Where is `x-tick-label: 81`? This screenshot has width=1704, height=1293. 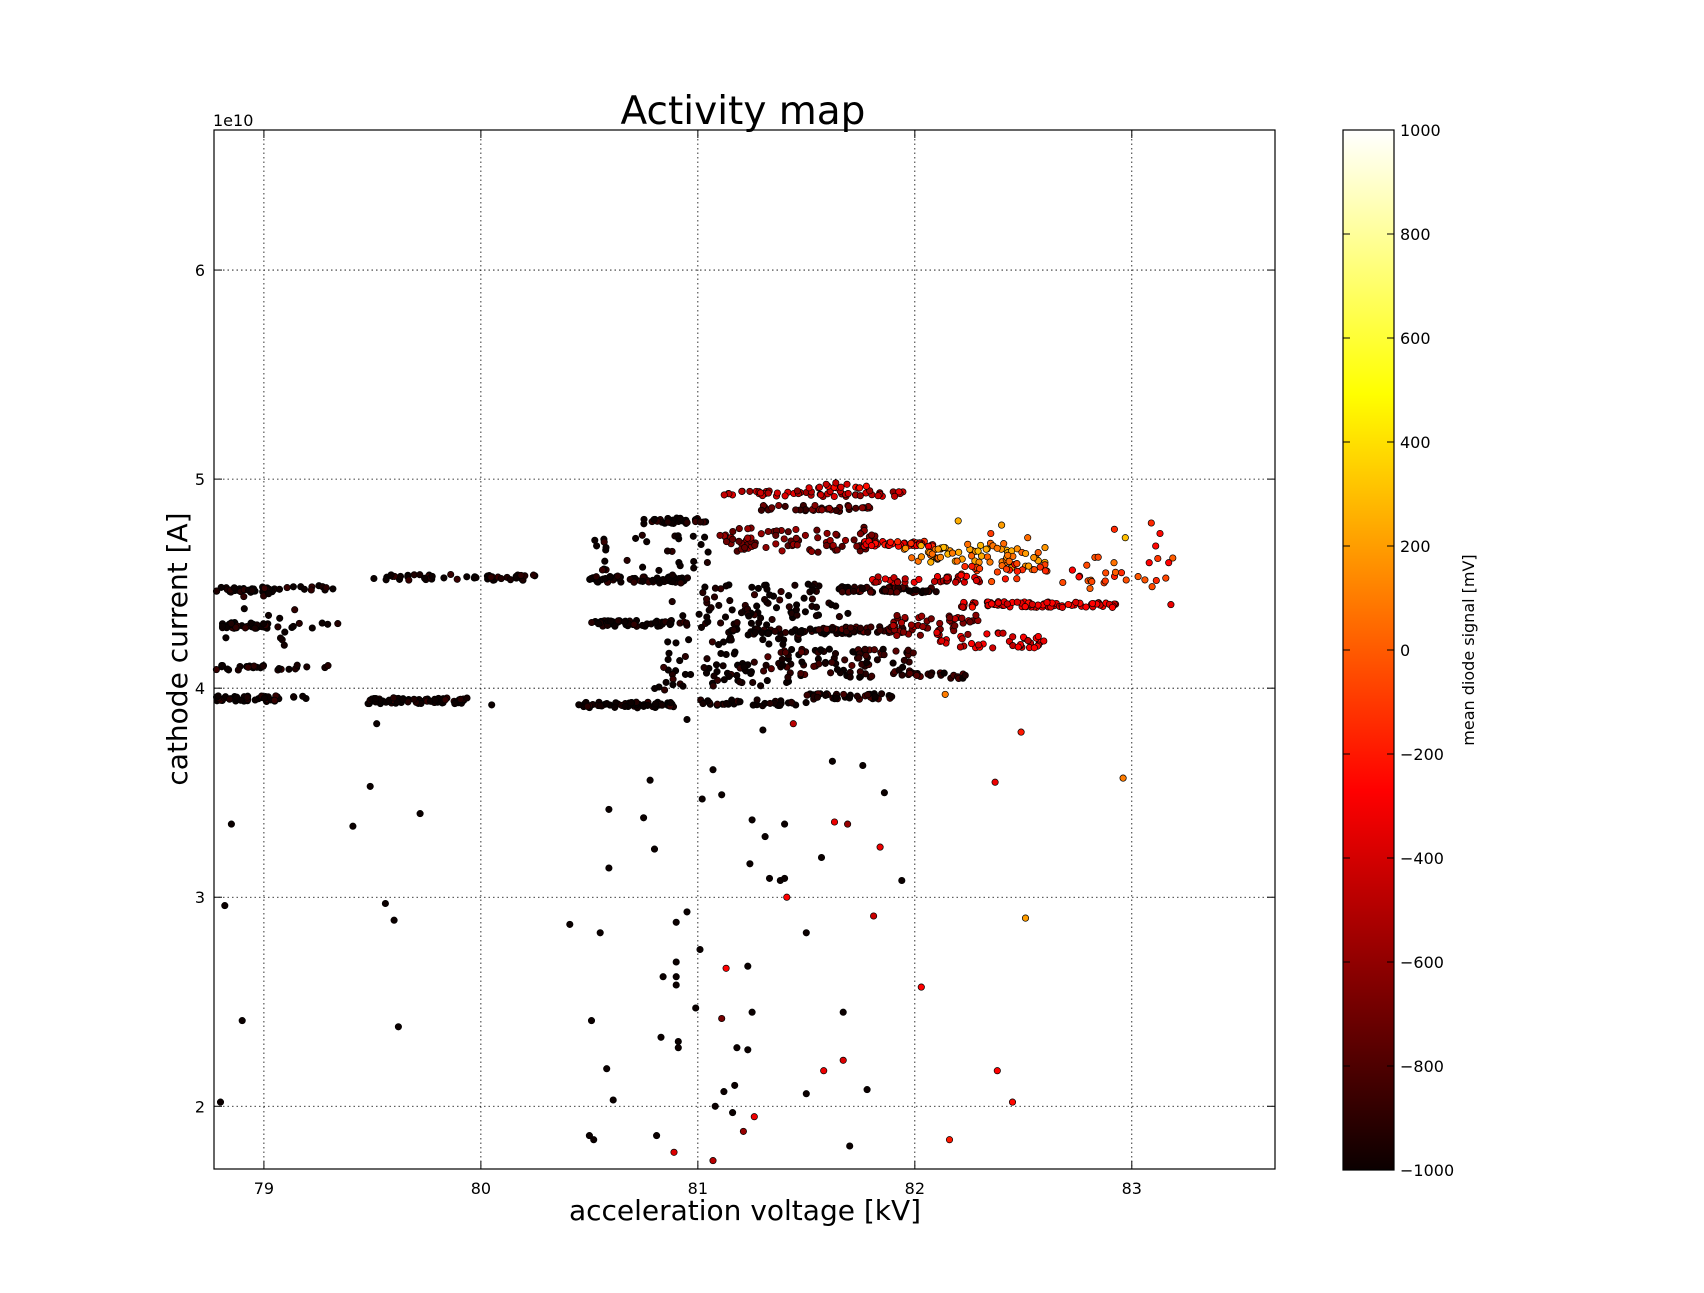 x-tick-label: 81 is located at coordinates (698, 1188).